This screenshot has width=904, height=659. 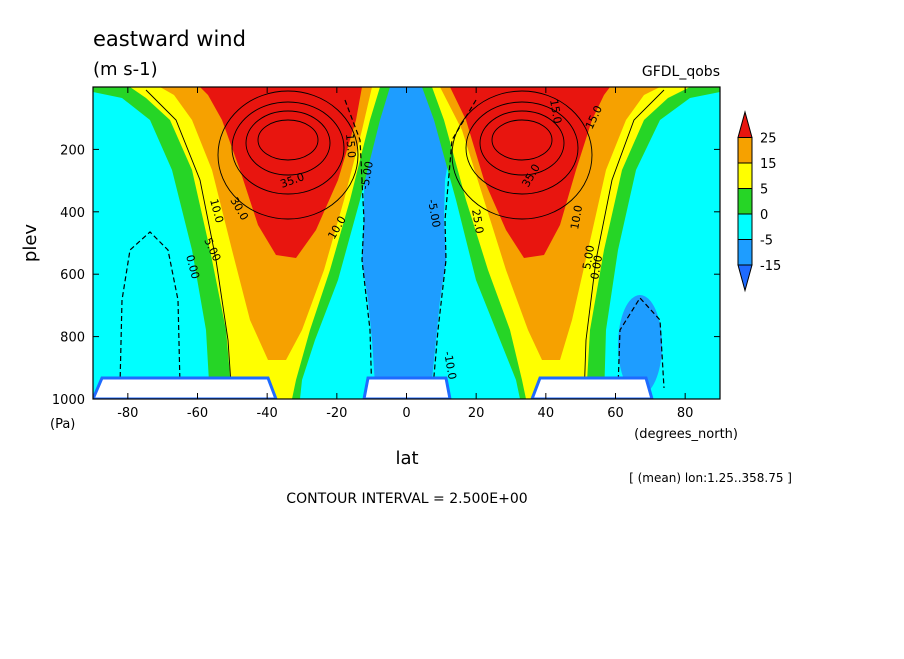 What do you see at coordinates (72, 150) in the screenshot?
I see `y-tick-label: 200` at bounding box center [72, 150].